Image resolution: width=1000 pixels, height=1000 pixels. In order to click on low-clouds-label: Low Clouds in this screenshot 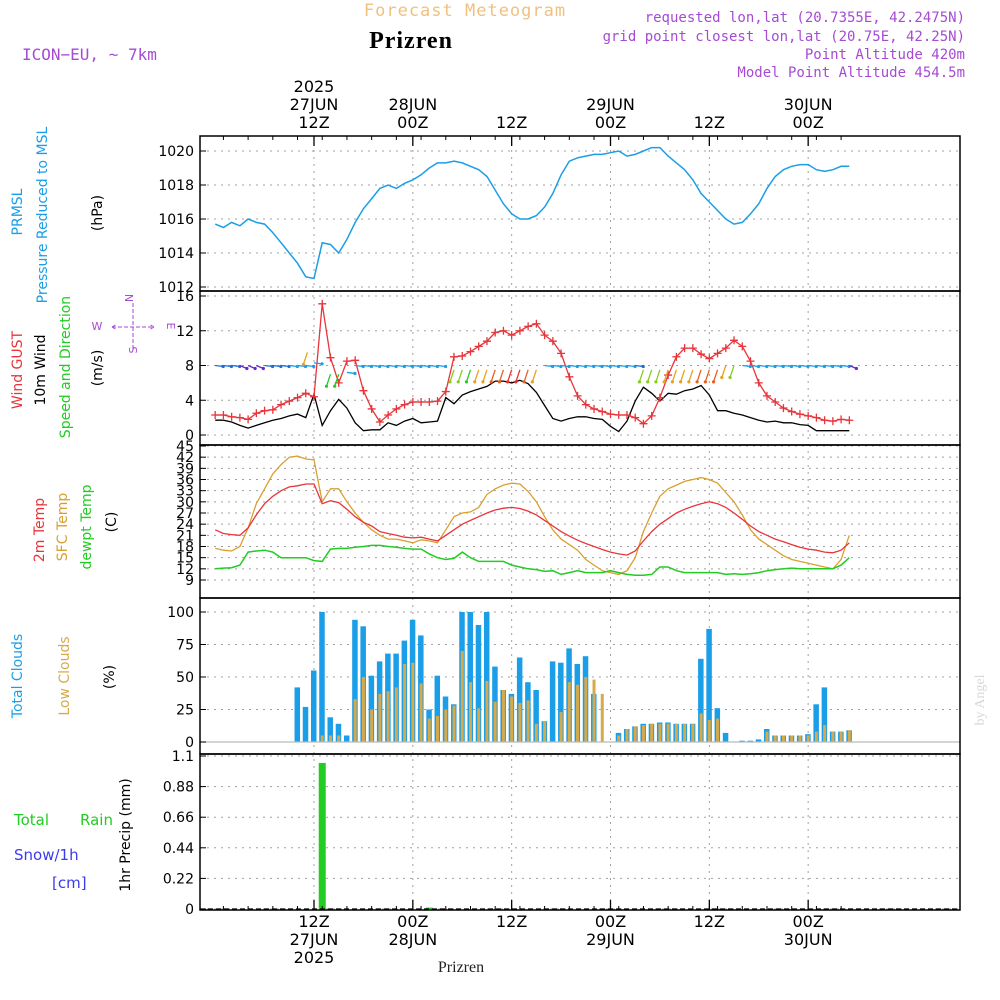, I will do `click(65, 675)`.